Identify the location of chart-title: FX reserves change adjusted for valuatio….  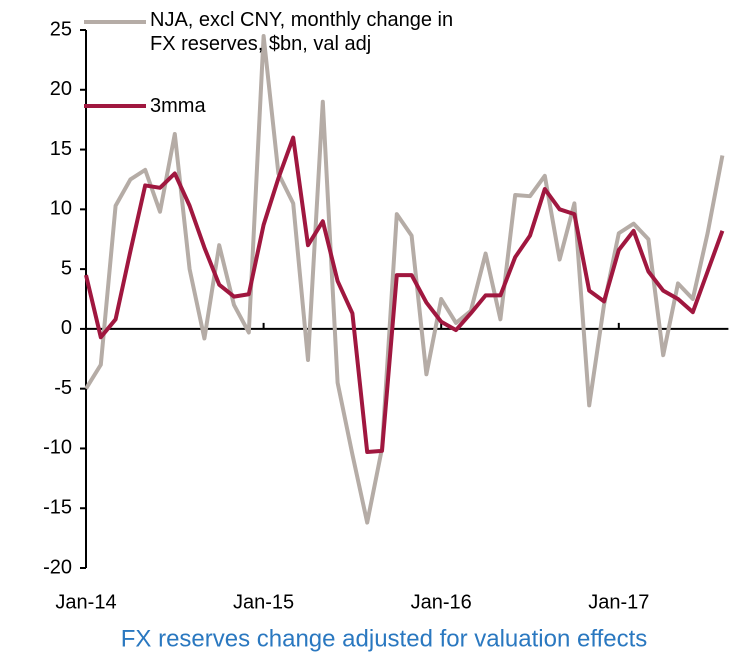
(384, 638).